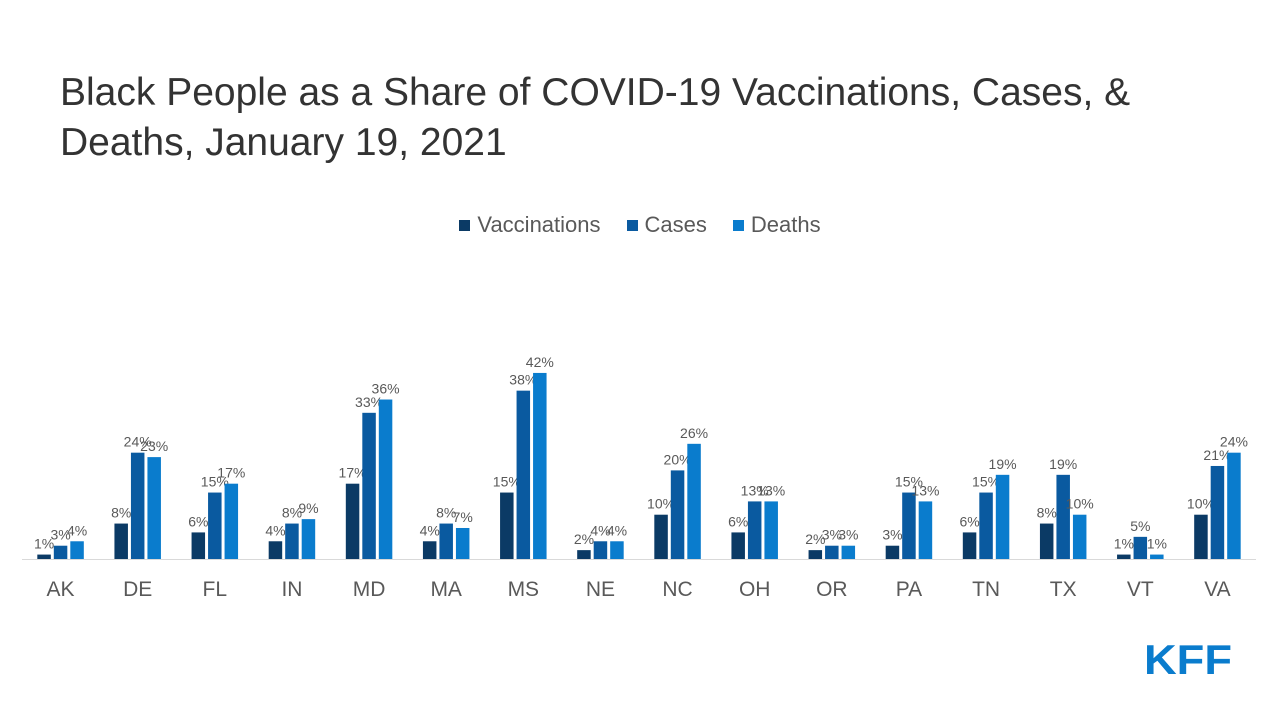  I want to click on bar-vaccinations-ne, so click(584, 554).